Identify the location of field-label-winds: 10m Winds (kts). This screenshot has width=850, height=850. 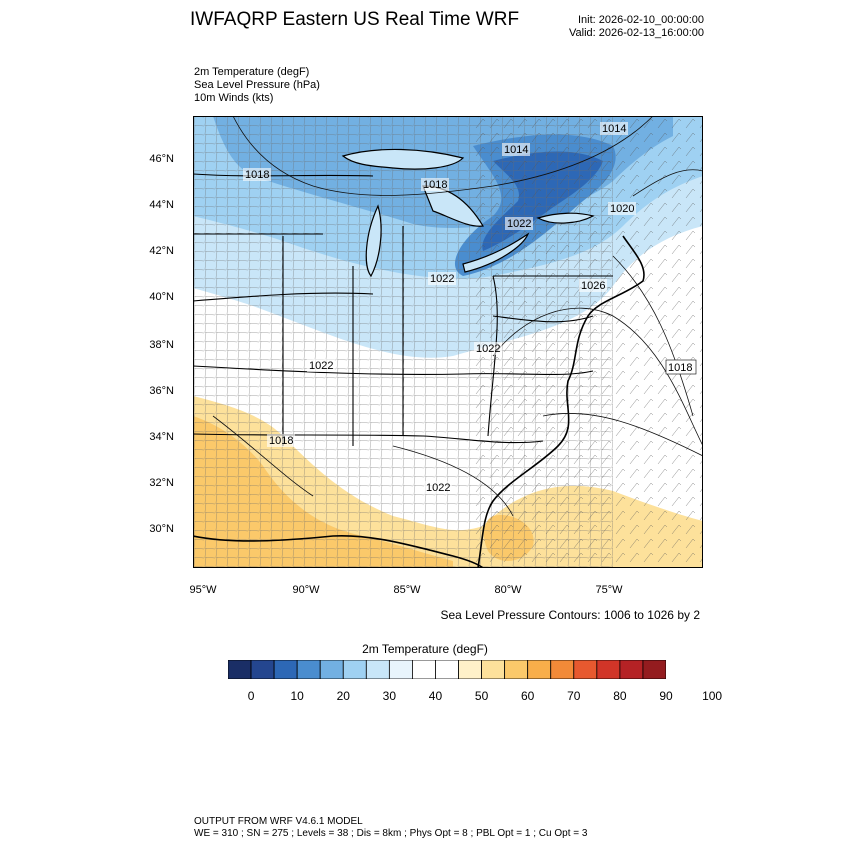
(234, 98).